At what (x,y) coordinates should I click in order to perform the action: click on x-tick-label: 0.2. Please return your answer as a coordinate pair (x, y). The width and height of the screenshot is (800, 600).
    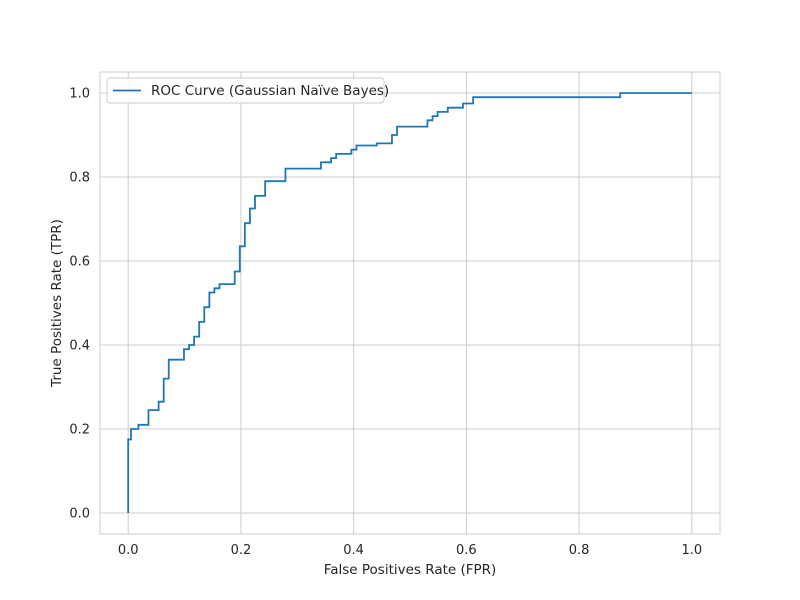
    Looking at the image, I should click on (241, 550).